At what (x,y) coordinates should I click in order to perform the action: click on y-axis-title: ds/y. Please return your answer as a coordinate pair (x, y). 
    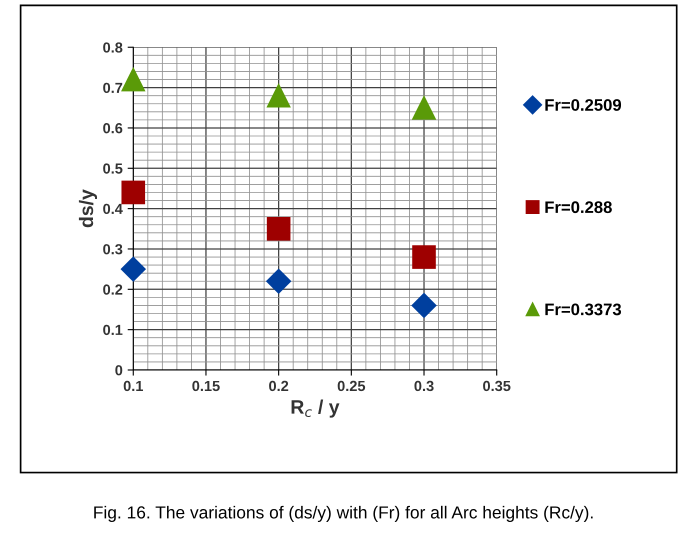
    Looking at the image, I should click on (88, 208).